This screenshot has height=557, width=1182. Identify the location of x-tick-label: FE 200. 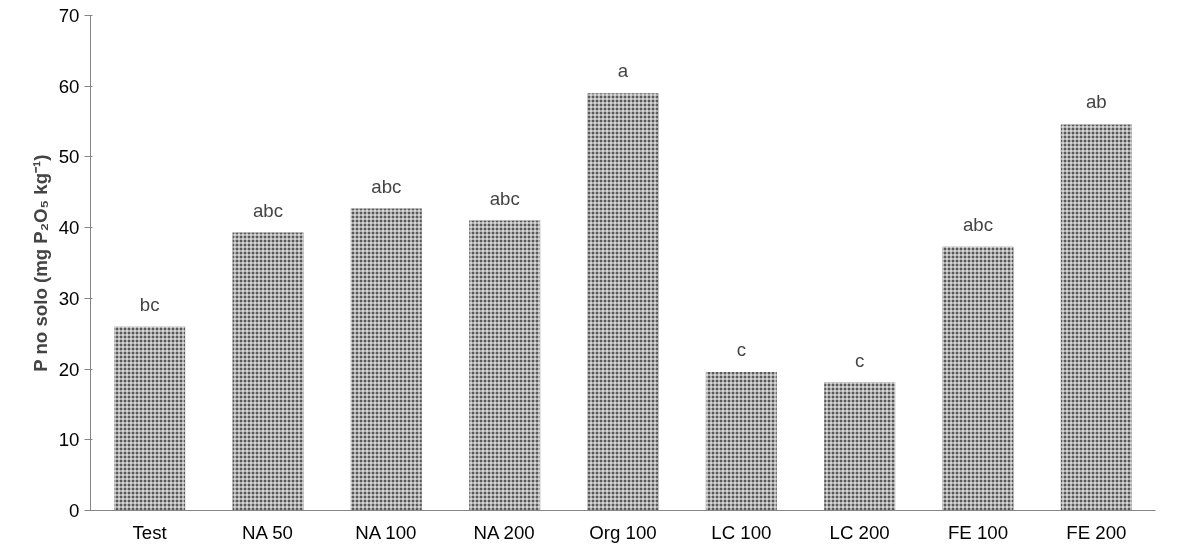
(1096, 532).